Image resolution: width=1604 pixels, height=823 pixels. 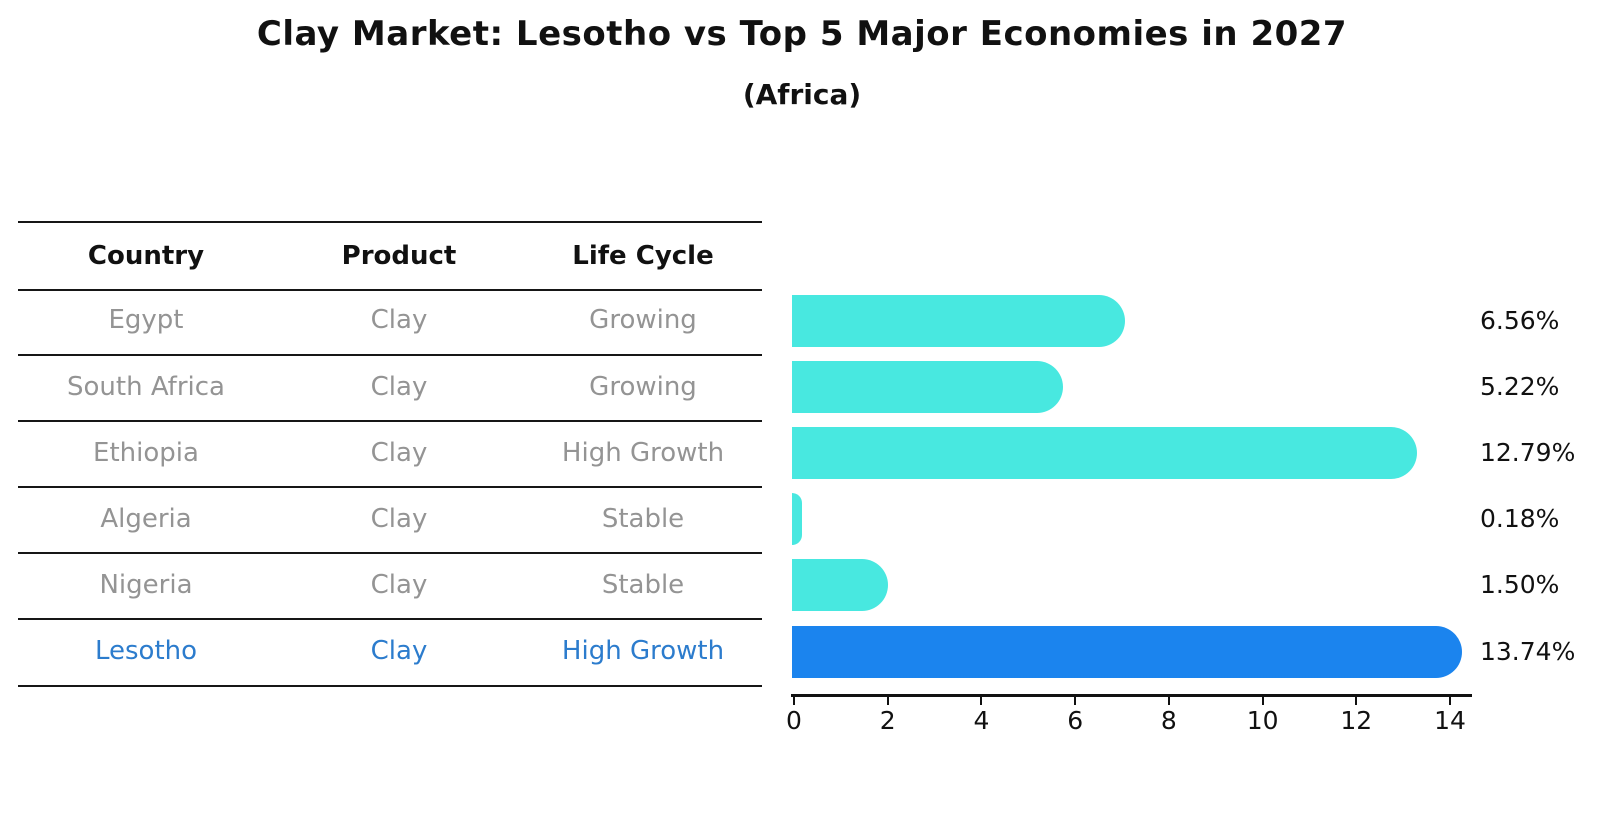 What do you see at coordinates (802, 94) in the screenshot?
I see `chart-subtitle: (Africa)` at bounding box center [802, 94].